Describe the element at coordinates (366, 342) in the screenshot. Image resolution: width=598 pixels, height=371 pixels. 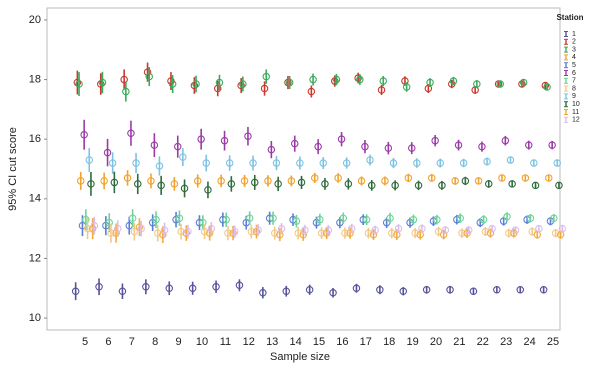
I see `x-tick-label: 17` at that location.